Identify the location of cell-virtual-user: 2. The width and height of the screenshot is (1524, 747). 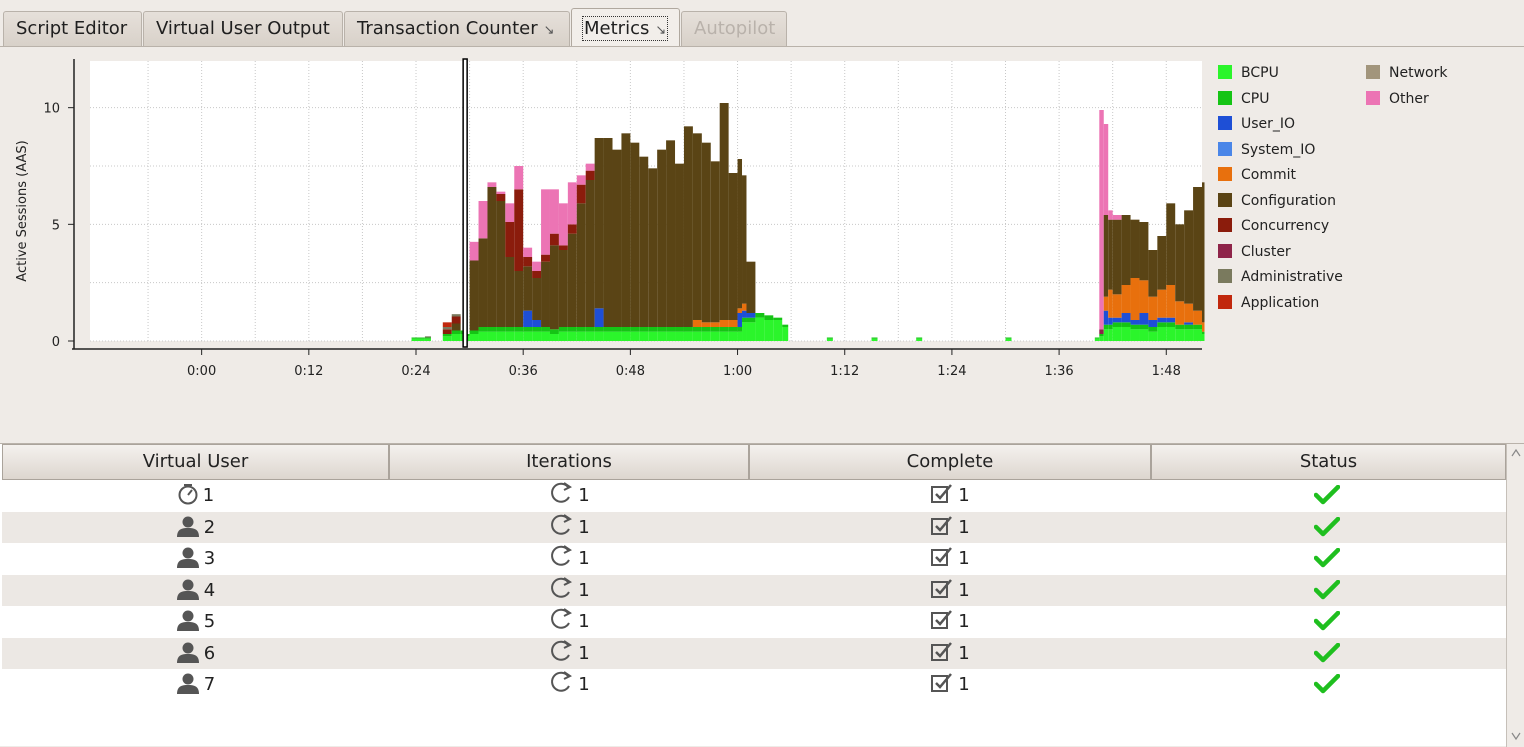
(195, 528).